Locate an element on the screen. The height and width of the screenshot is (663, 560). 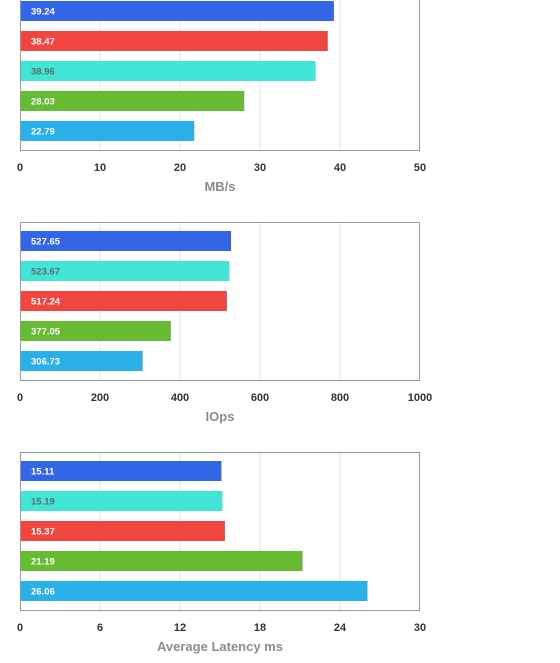
x-axis-label: Average Latency ms is located at coordinates (220, 646).